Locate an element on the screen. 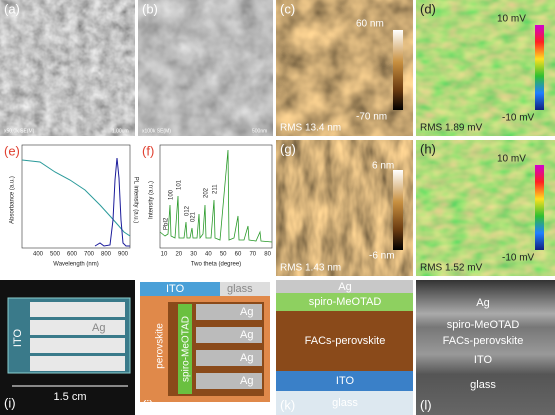 This screenshot has height=415, width=555. peak-label: 211 is located at coordinates (216, 189).